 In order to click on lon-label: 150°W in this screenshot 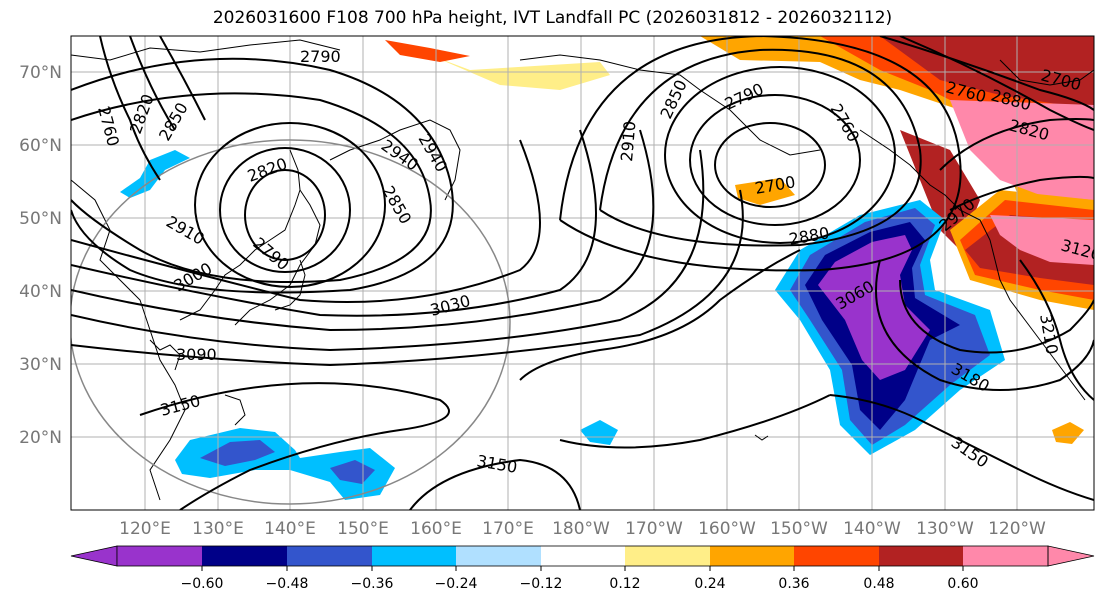, I will do `click(799, 529)`.